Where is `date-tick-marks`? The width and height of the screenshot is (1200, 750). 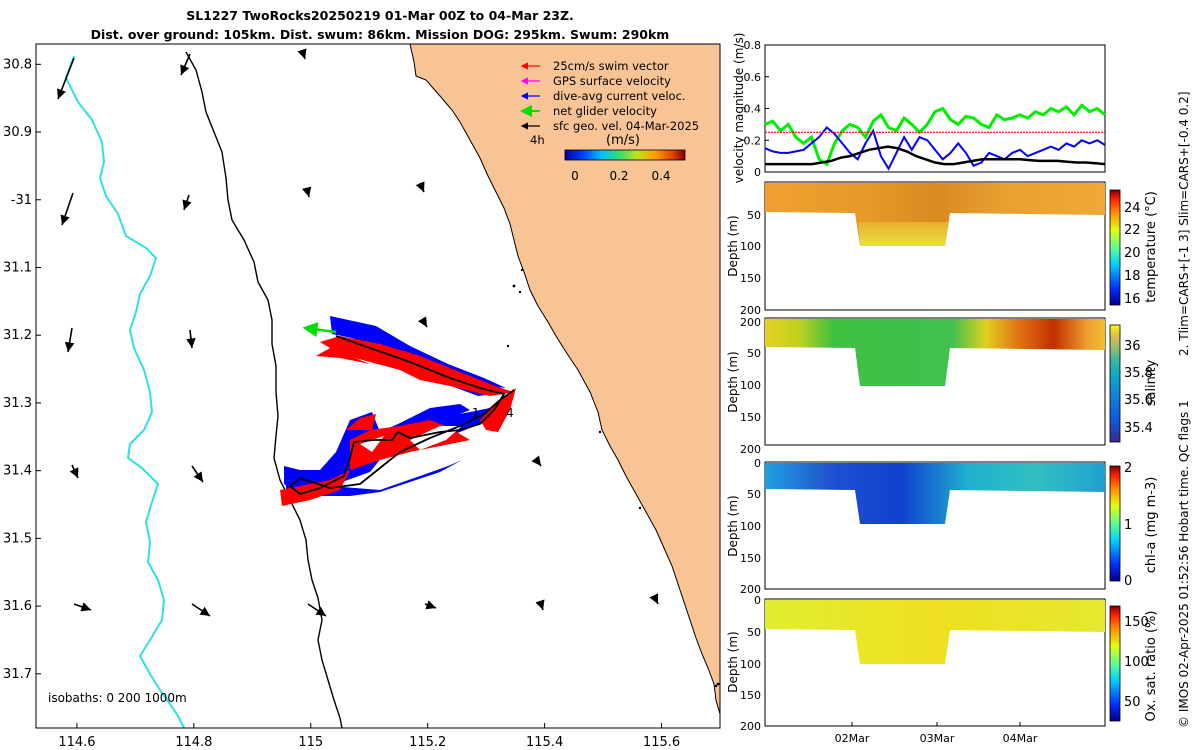
date-tick-marks is located at coordinates (936, 724).